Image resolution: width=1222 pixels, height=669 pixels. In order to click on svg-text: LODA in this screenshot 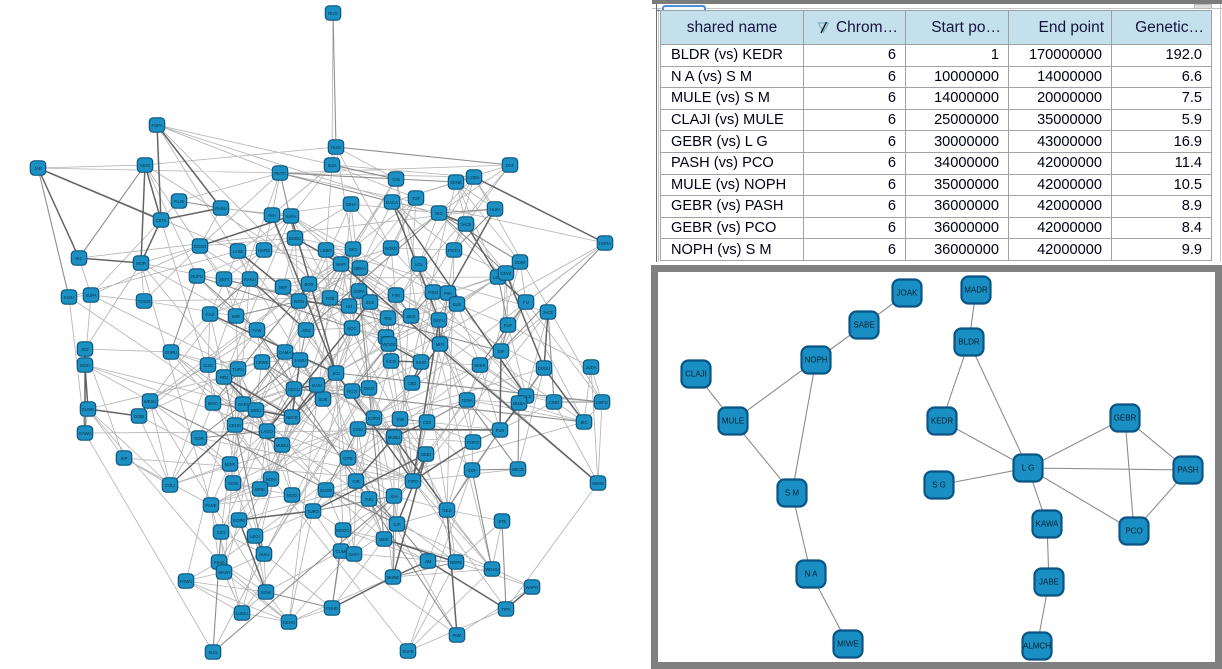, I will do `click(474, 177)`.